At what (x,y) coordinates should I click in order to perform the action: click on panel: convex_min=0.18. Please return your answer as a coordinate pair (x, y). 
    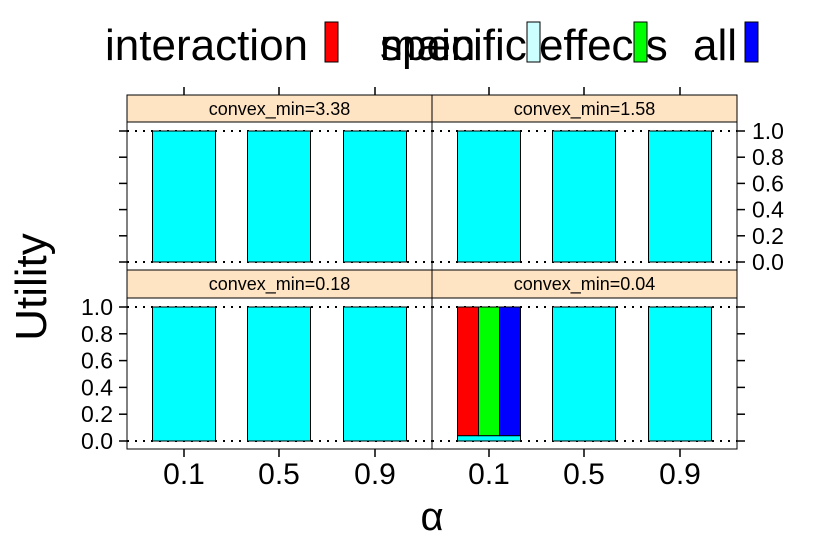
    Looking at the image, I should click on (279, 359).